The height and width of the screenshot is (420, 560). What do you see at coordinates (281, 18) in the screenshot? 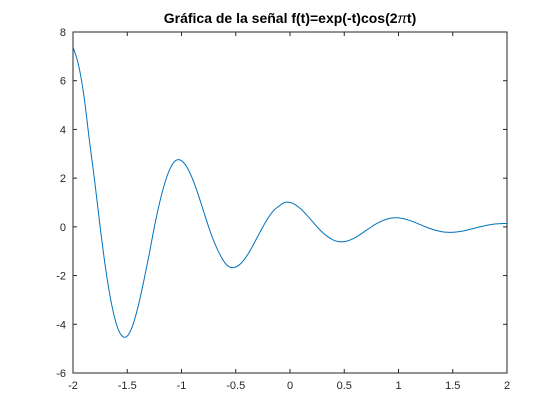
I see `chart-title-part-1: Gráfica de la señal f(t)=exp(-t)cos(2` at bounding box center [281, 18].